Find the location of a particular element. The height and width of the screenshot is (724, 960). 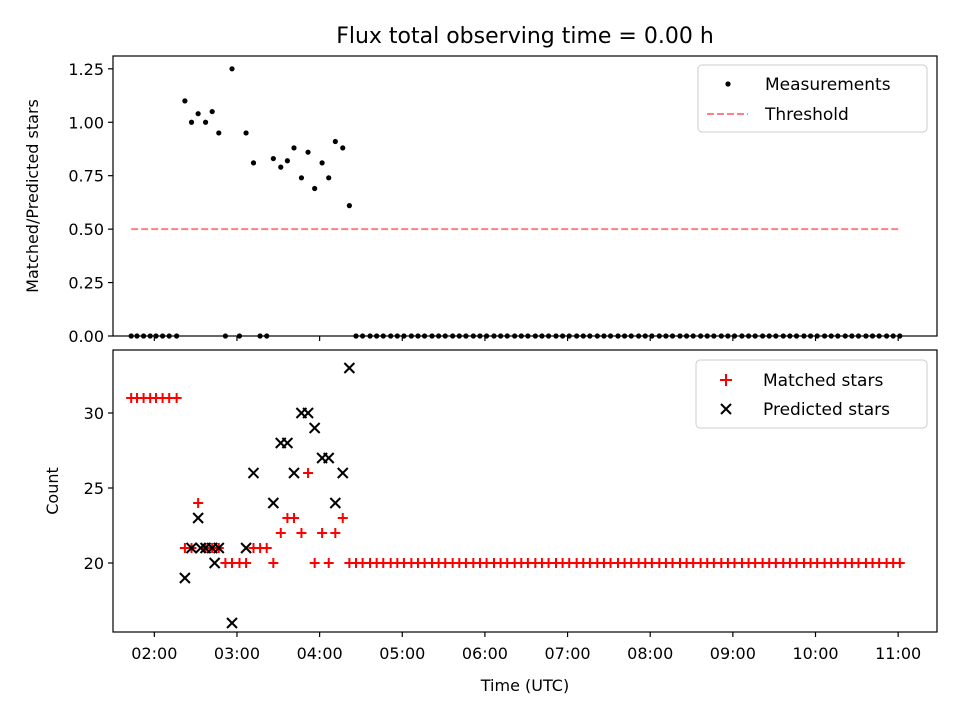

legend-predicted-label: Predicted stars is located at coordinates (826, 410).